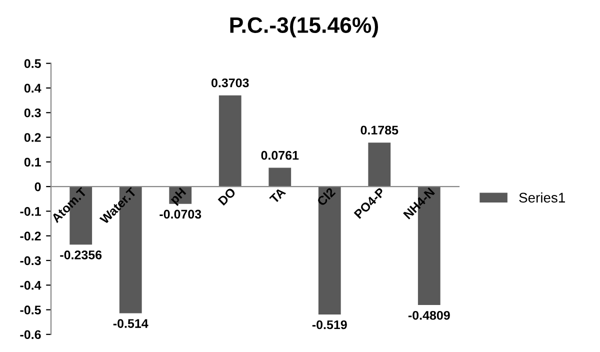  I want to click on y-tick-label: 0.5, so click(32, 63).